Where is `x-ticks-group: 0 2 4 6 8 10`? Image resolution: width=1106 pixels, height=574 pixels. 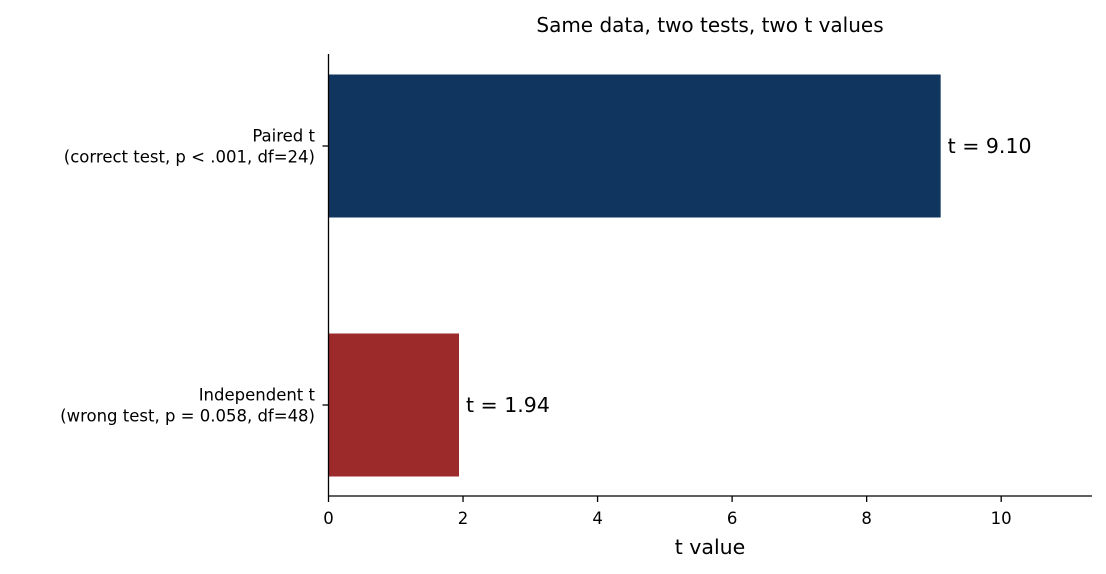 x-ticks-group: 0 2 4 6 8 10 is located at coordinates (667, 512).